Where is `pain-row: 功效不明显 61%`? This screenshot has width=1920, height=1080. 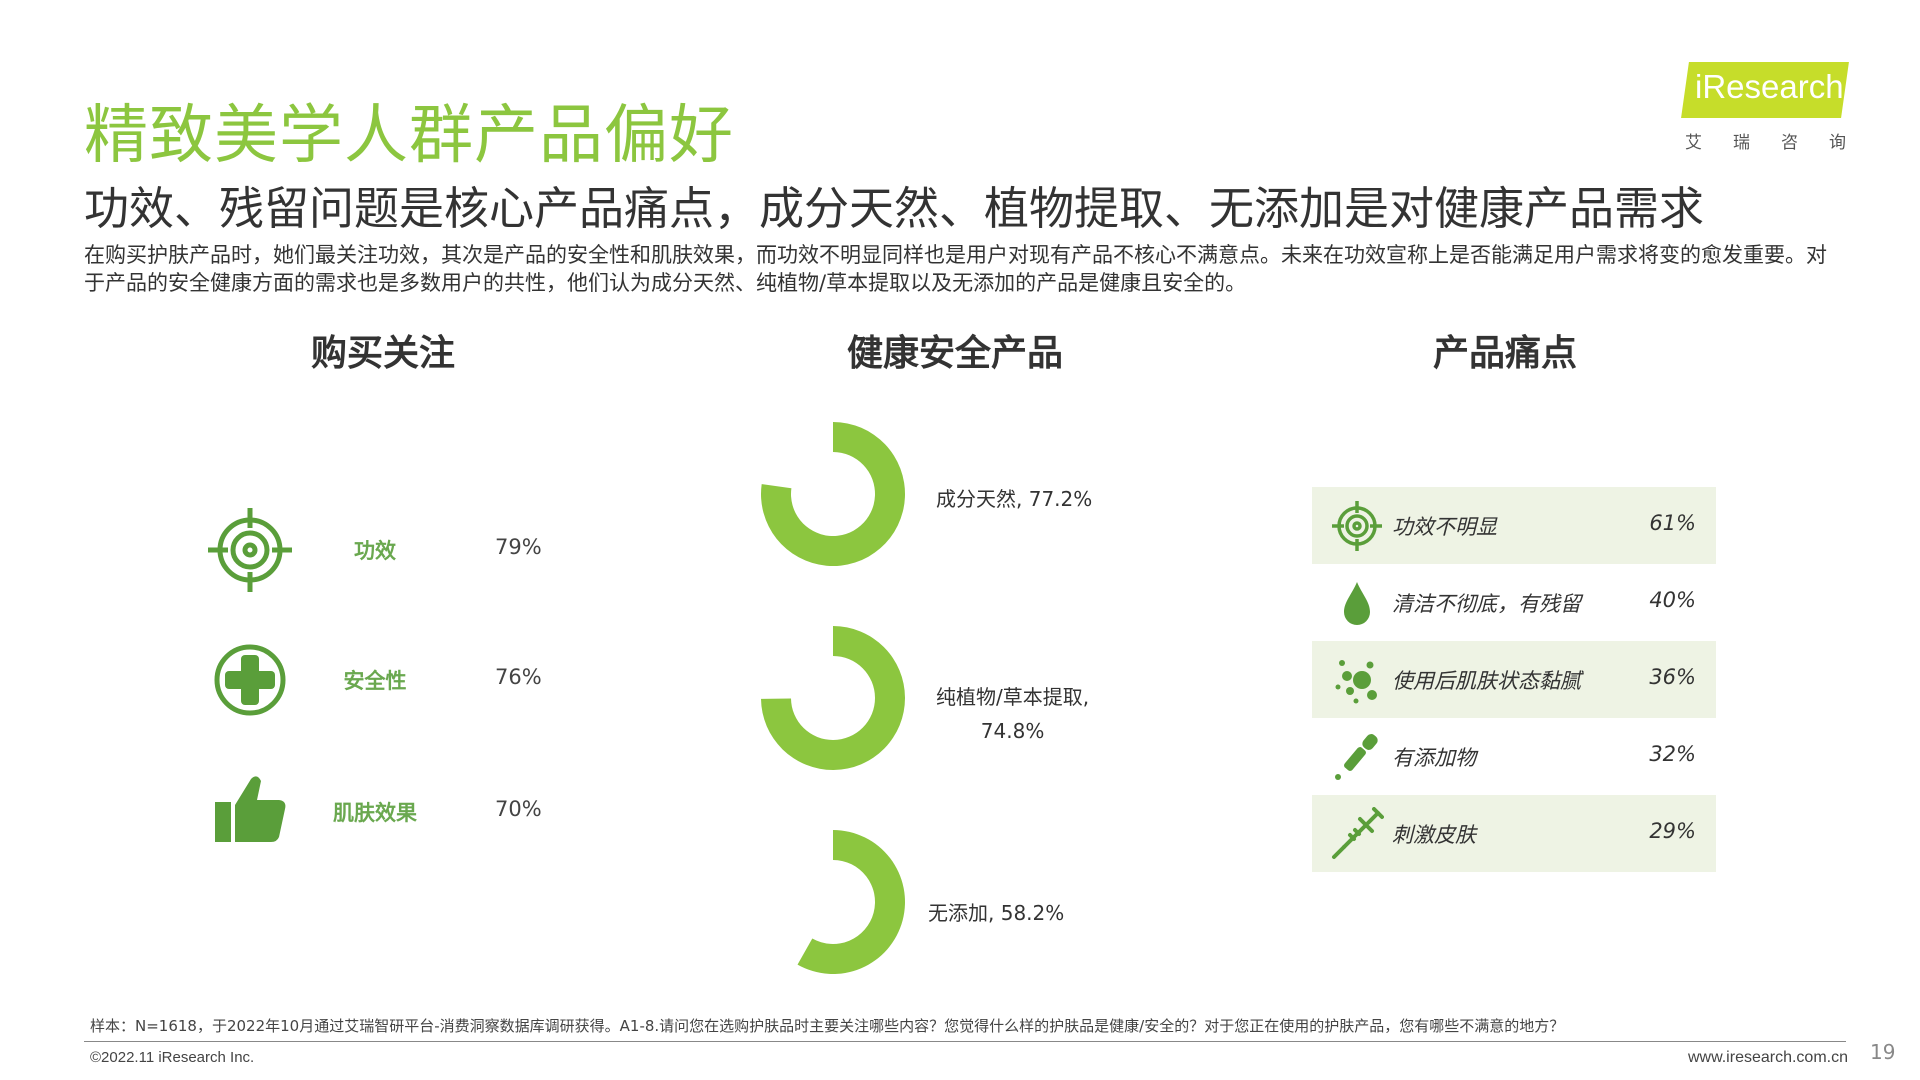
pain-row: 功效不明显 61% is located at coordinates (1514, 525).